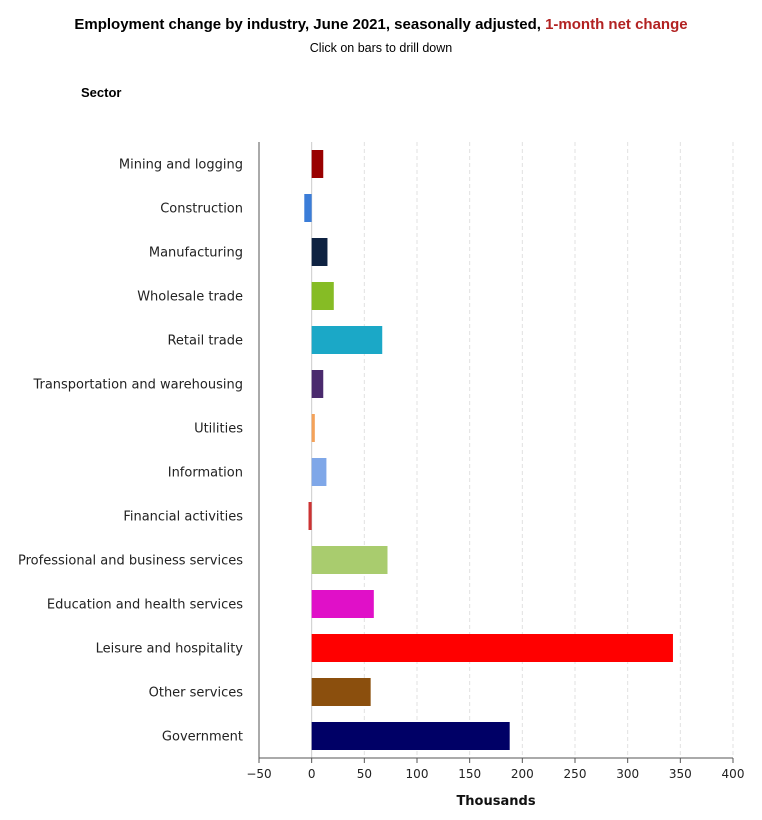 Image resolution: width=762 pixels, height=820 pixels. Describe the element at coordinates (145, 605) in the screenshot. I see `category-label: Education and health services` at that location.